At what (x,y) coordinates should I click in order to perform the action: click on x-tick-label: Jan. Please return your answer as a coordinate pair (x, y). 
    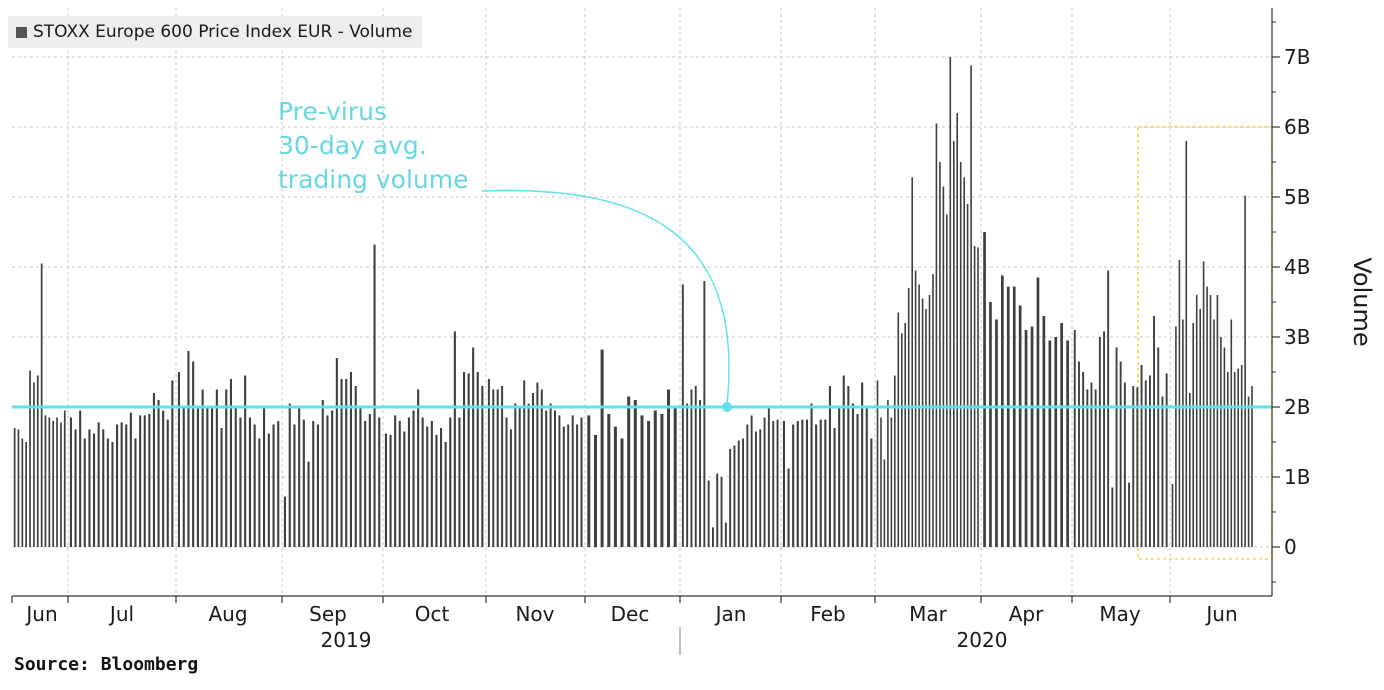
    Looking at the image, I should click on (730, 614).